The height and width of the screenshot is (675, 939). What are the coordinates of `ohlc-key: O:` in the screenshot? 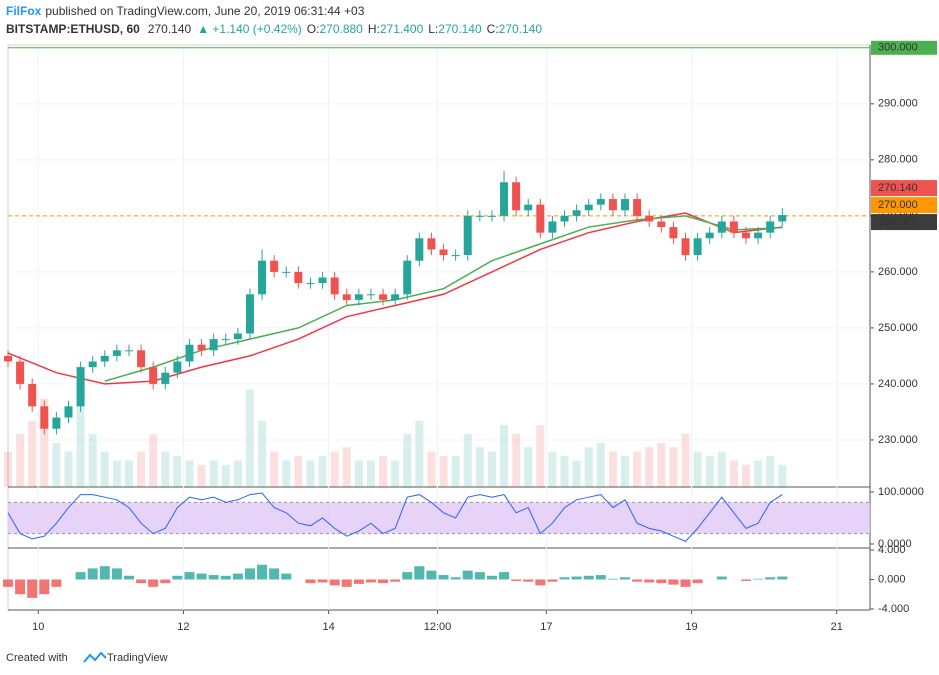 It's located at (313, 29).